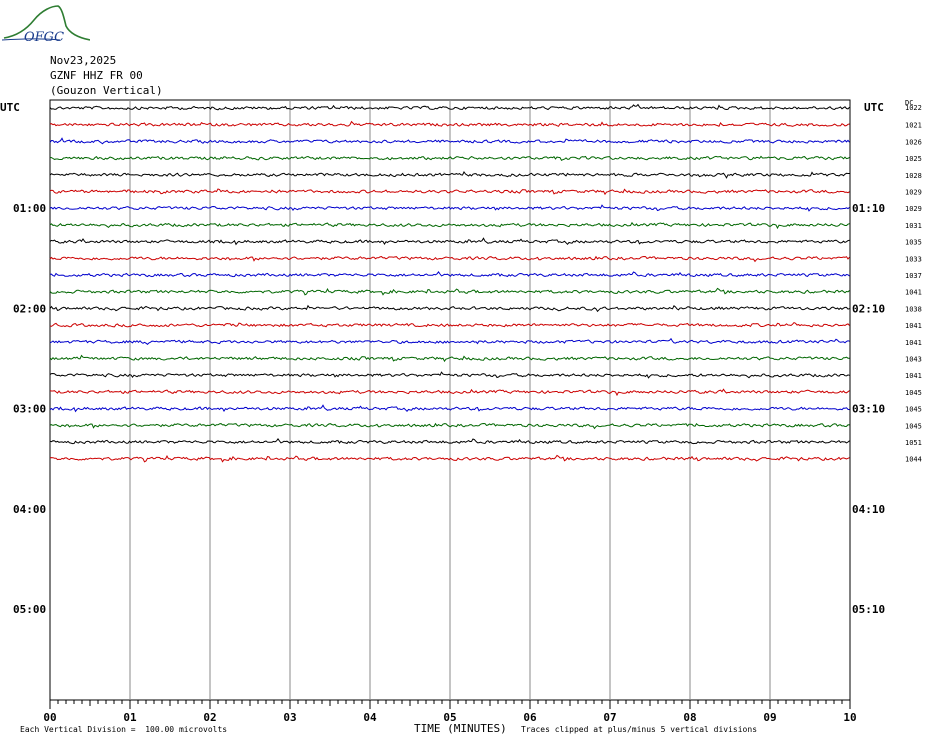 The width and height of the screenshot is (930, 744). Describe the element at coordinates (689, 717) in the screenshot. I see `x-tick-label: 08` at that location.